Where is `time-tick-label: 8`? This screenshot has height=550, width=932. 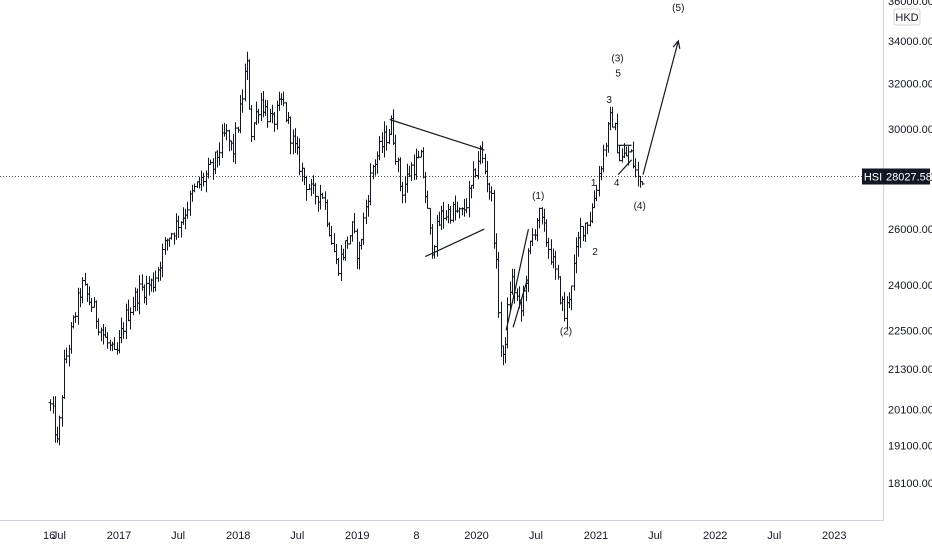
time-tick-label: 8 is located at coordinates (416, 536).